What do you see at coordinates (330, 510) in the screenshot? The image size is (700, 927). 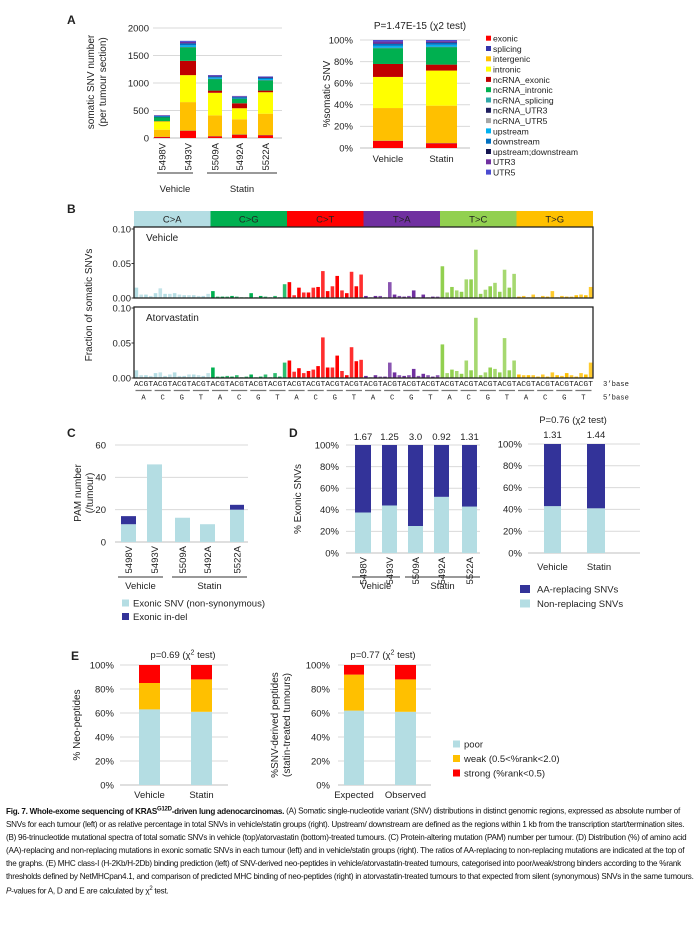 I see `y-tick-label: 40%` at bounding box center [330, 510].